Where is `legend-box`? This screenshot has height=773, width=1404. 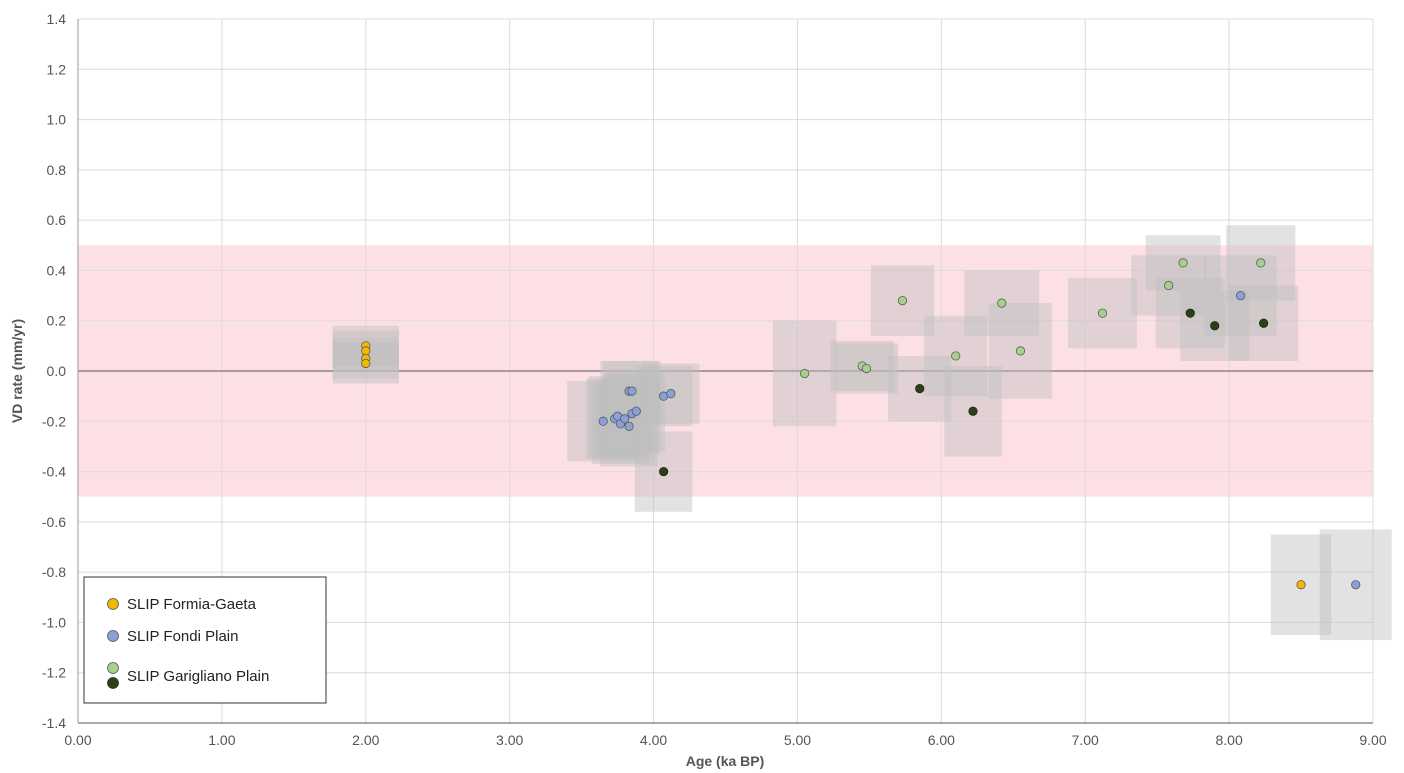
legend-box is located at coordinates (205, 640).